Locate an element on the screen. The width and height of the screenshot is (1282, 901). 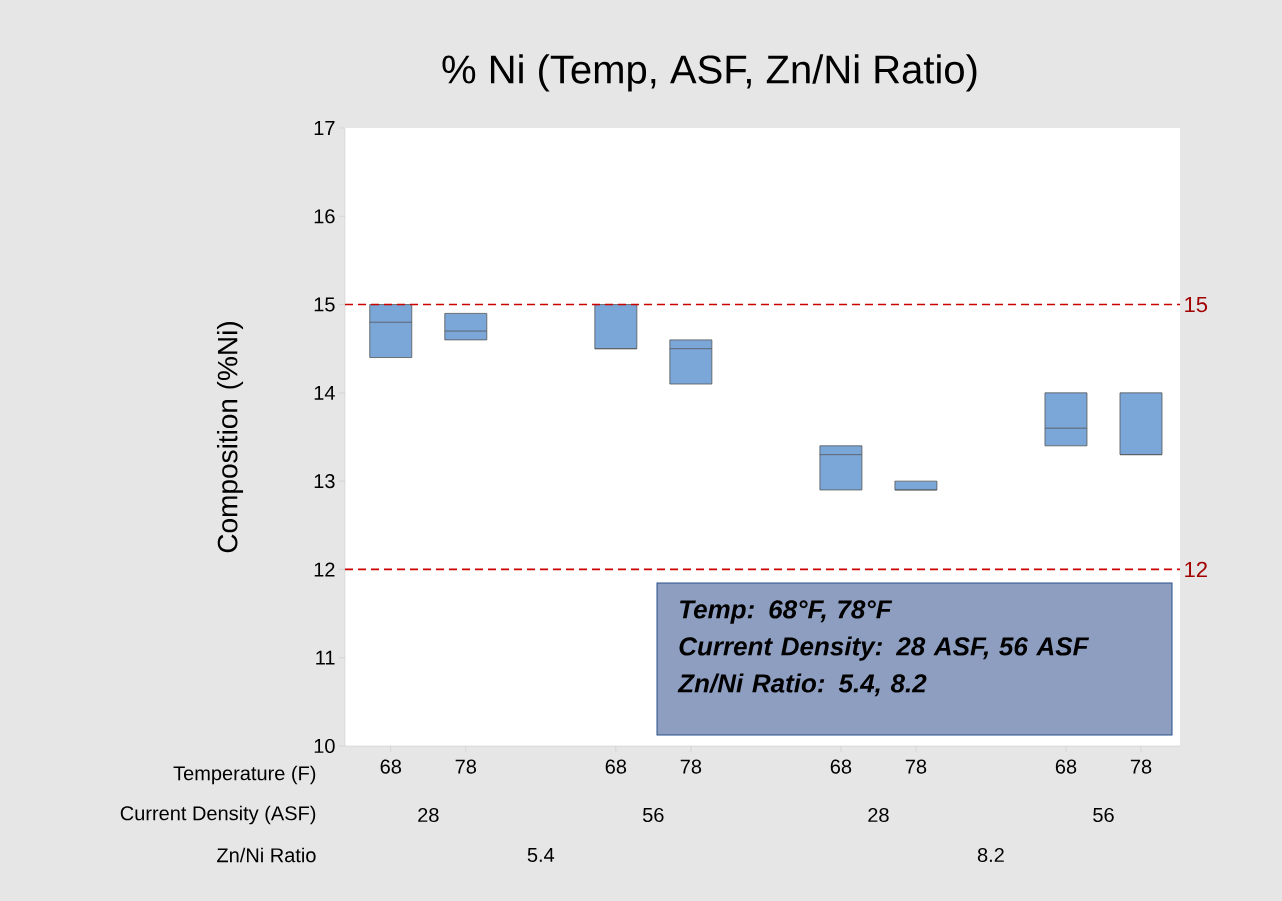
text: Zn/Ni Ratio is located at coordinates (266, 855).